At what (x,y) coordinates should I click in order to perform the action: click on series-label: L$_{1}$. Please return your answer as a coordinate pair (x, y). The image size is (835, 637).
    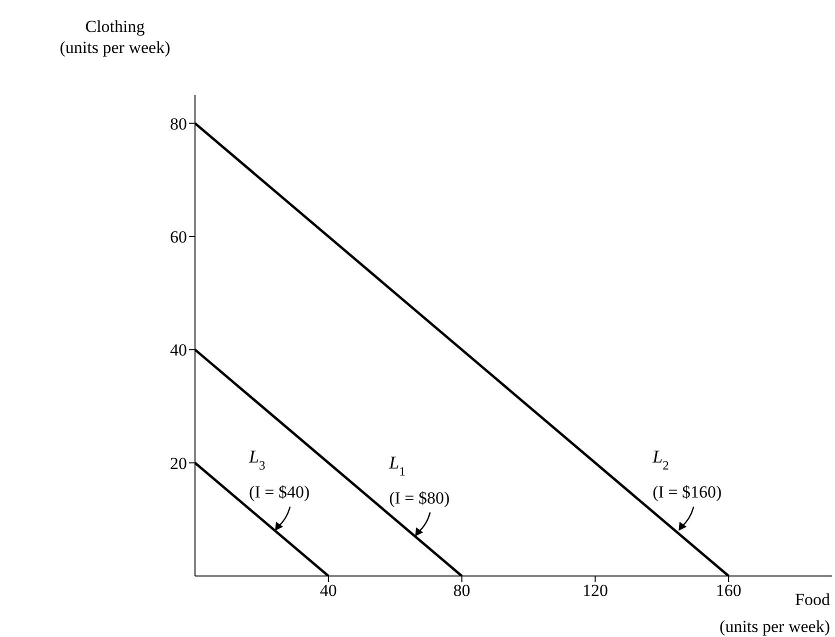
    Looking at the image, I should click on (397, 465).